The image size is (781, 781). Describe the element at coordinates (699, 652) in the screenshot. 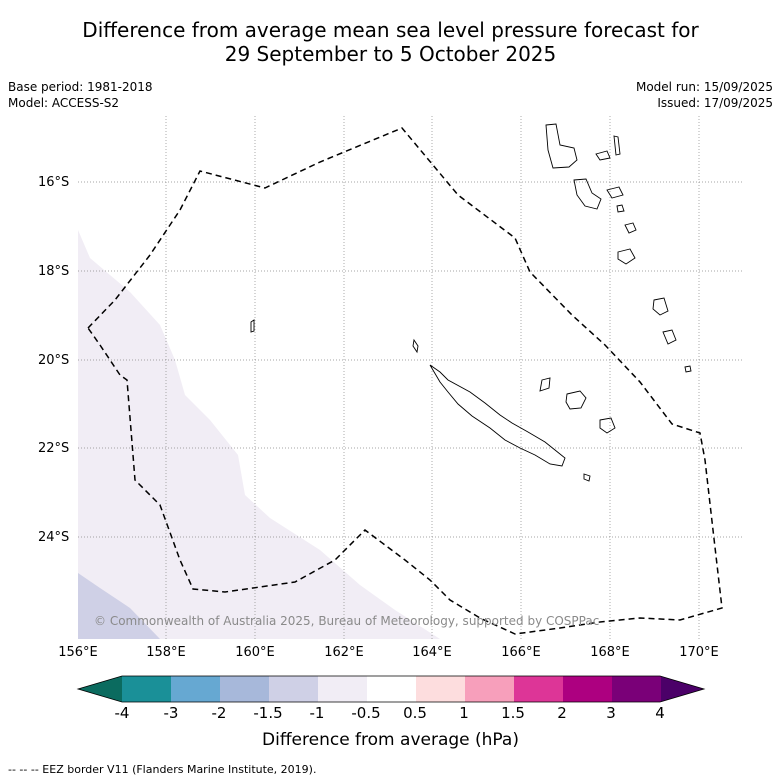

I see `lon-label-170e: 170°E` at that location.